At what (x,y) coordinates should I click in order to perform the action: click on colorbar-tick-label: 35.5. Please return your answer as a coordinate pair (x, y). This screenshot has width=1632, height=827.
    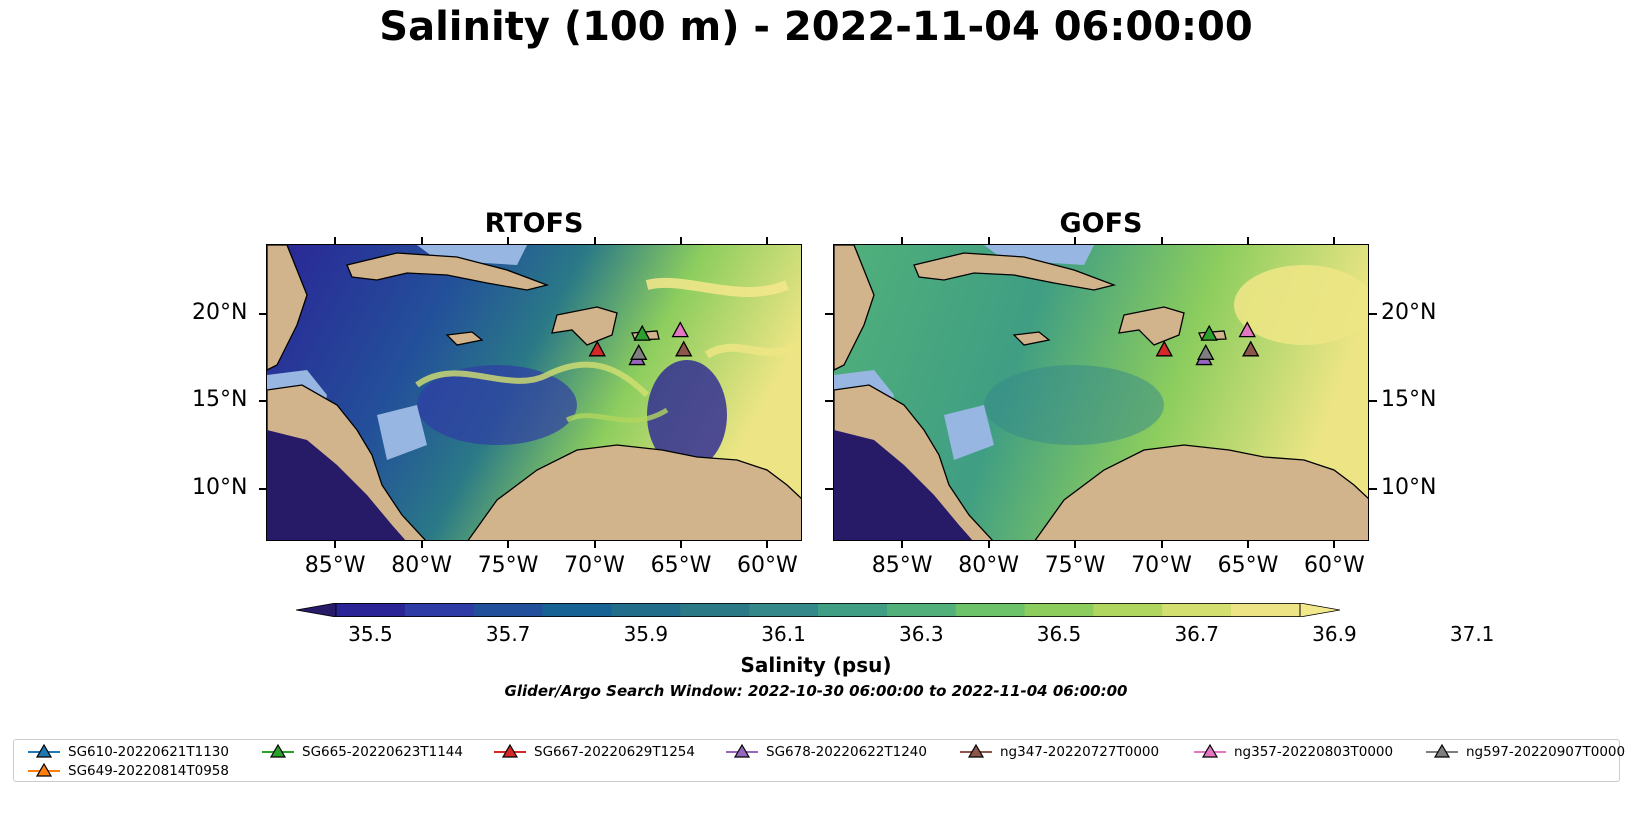
    Looking at the image, I should click on (370, 634).